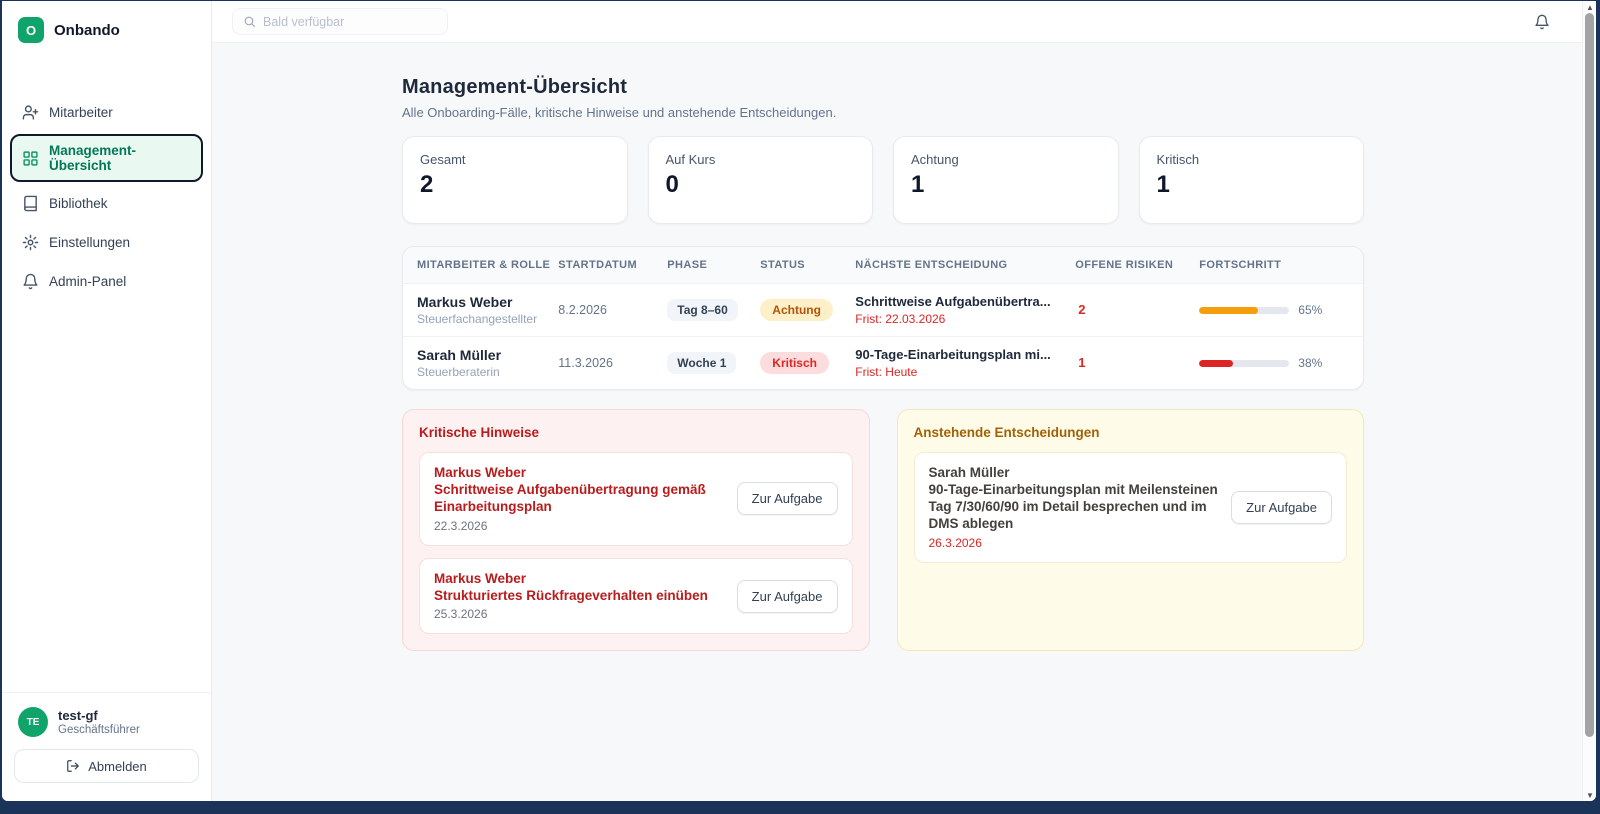 Image resolution: width=1600 pixels, height=814 pixels. Describe the element at coordinates (458, 372) in the screenshot. I see `employee-role: Steuerberaterin` at that location.